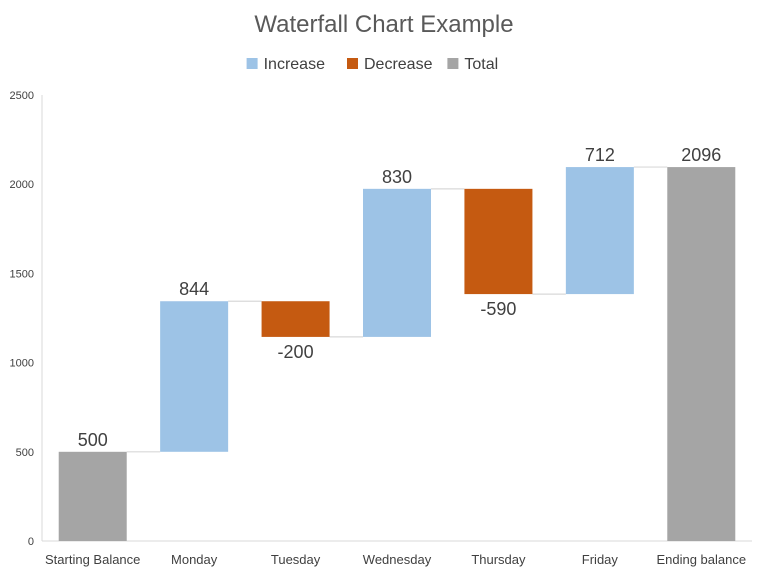  Describe the element at coordinates (701, 354) in the screenshot. I see `bar-ending-balance` at that location.